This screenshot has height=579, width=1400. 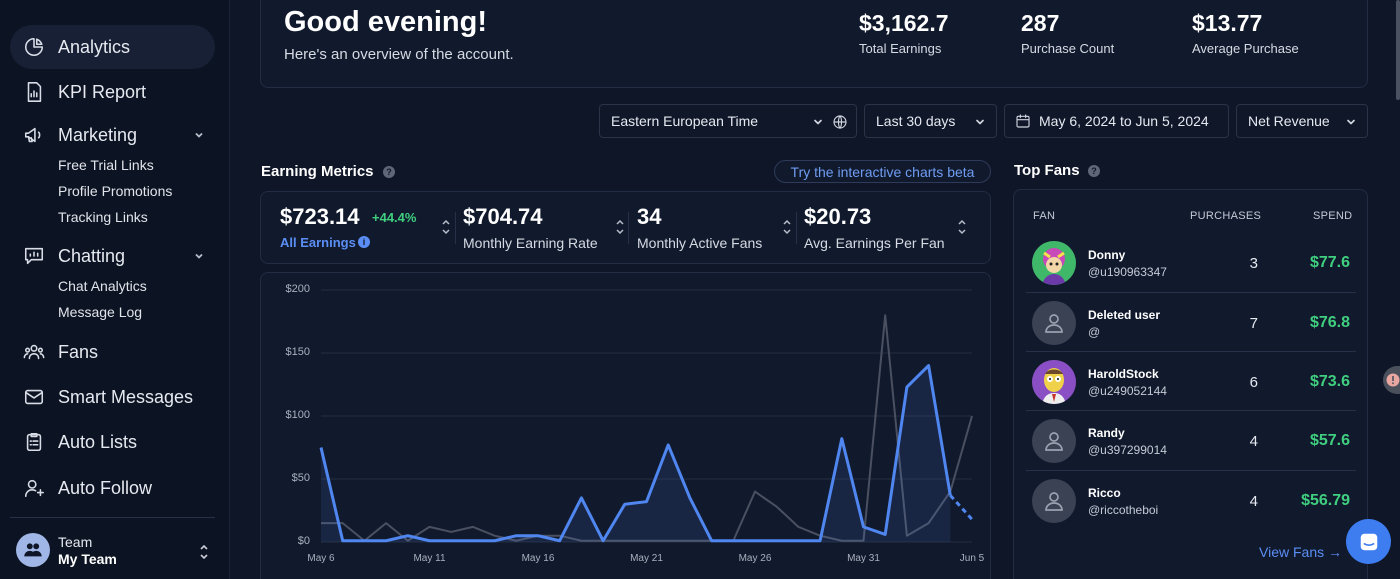 I want to click on sidebar-item-auto-follow: Auto Follow, so click(x=112, y=488).